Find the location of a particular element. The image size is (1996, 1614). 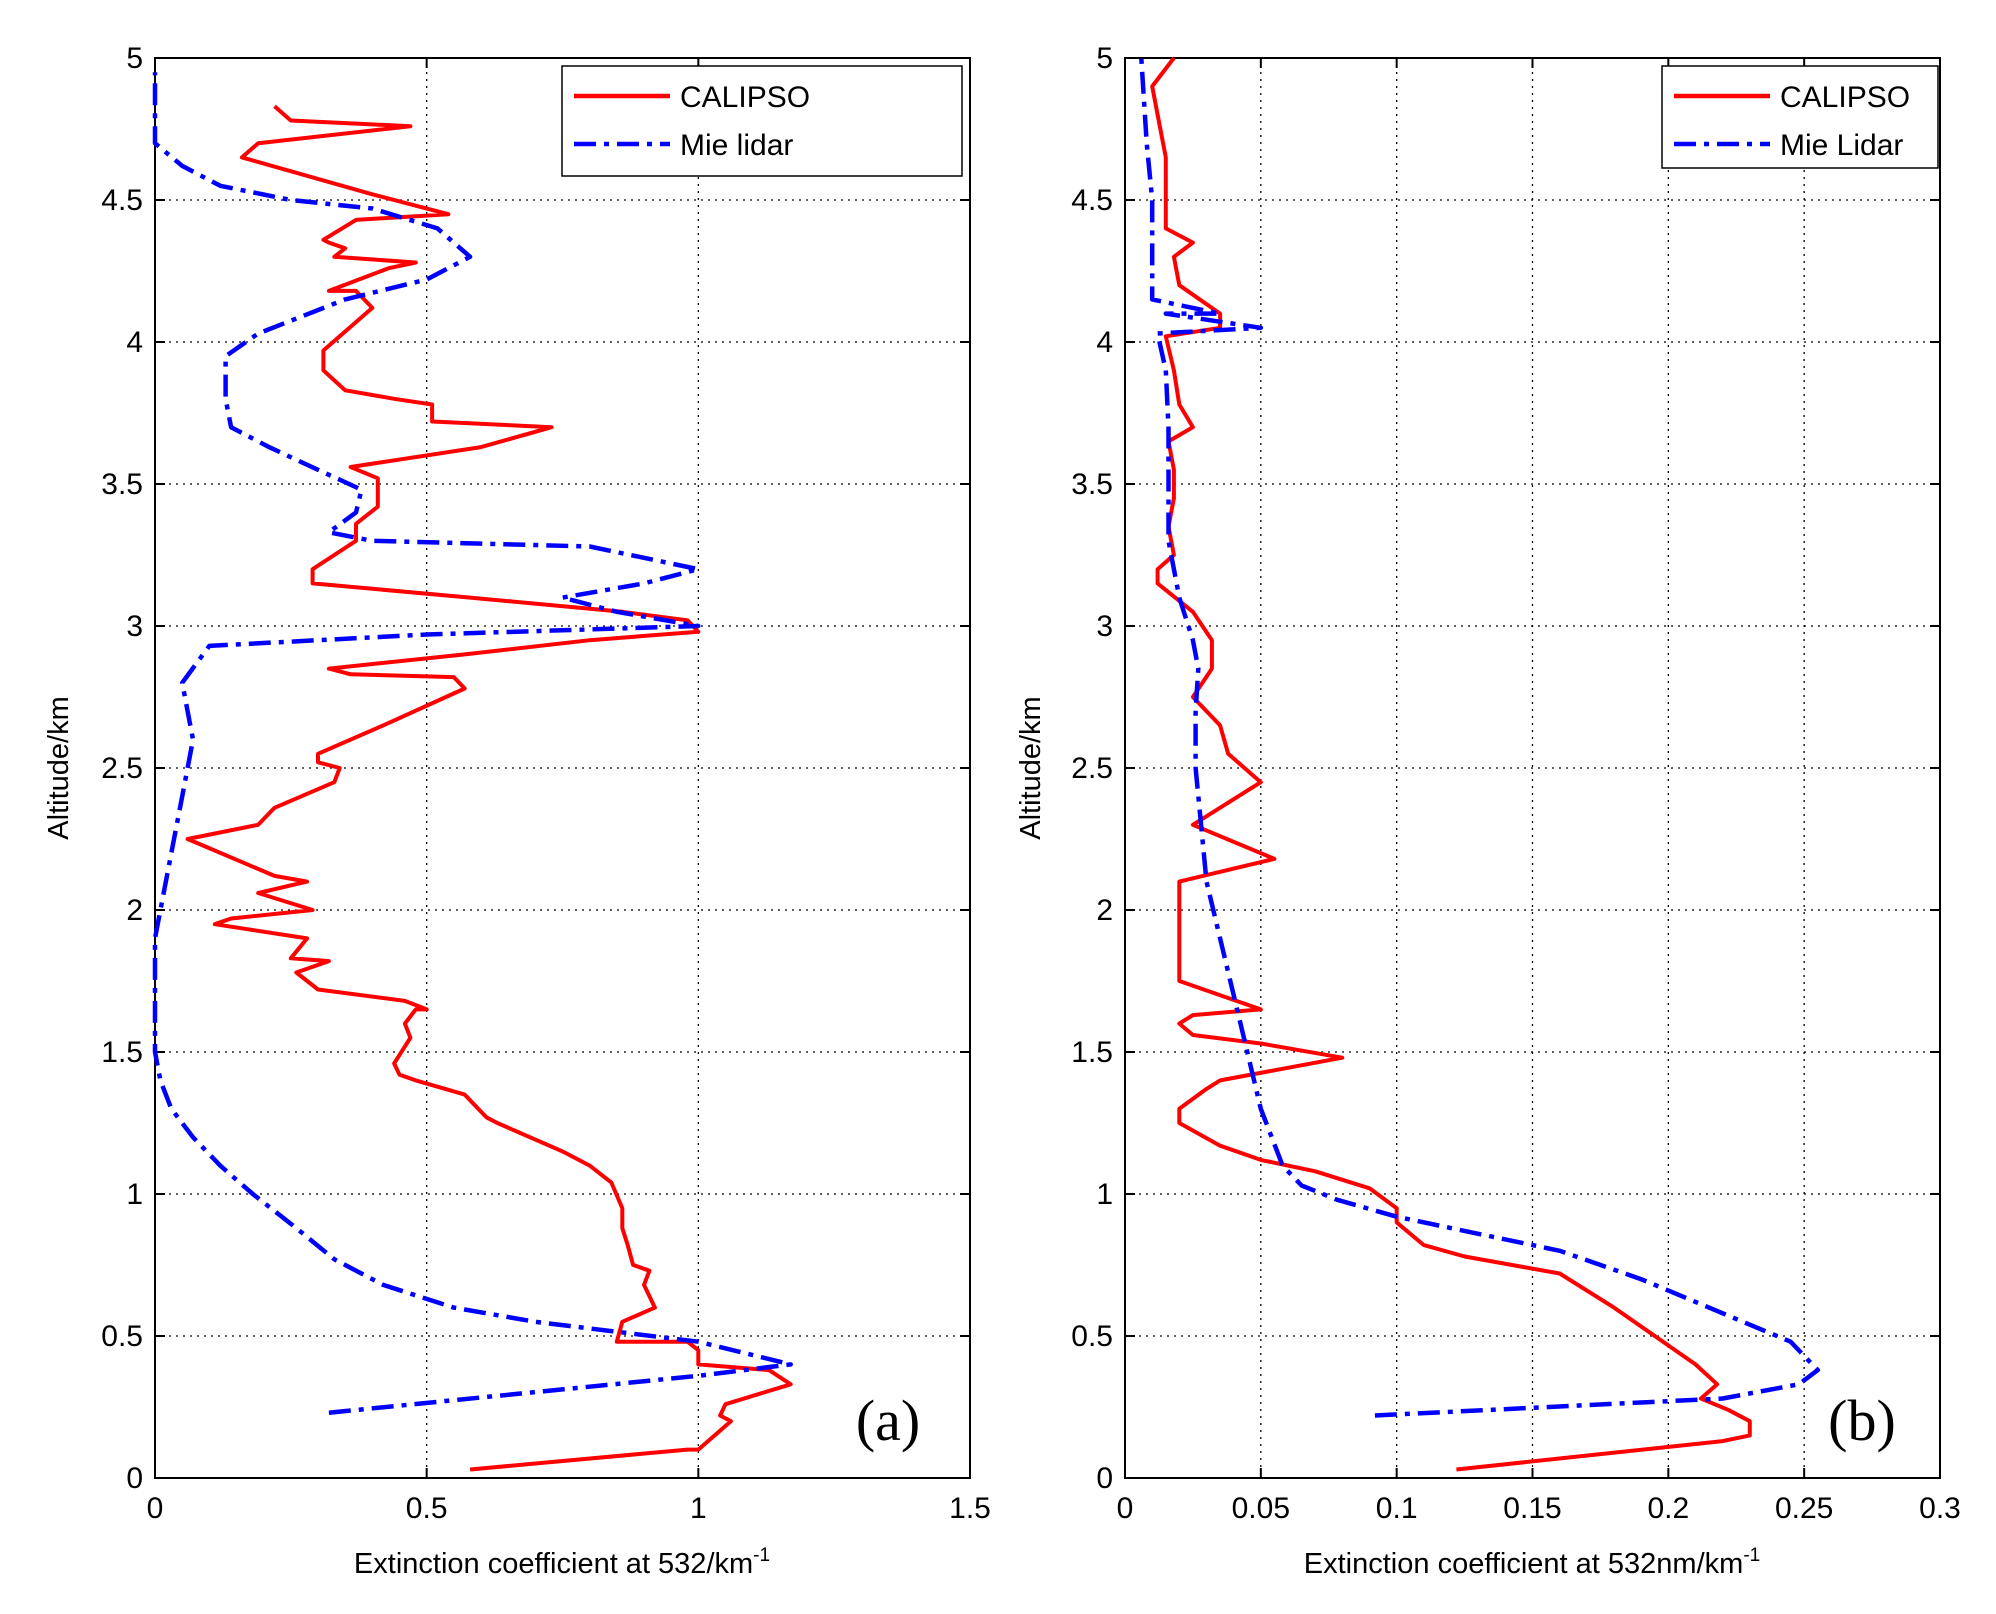

panel-b-ytick-label-4: 2 is located at coordinates (1104, 910).